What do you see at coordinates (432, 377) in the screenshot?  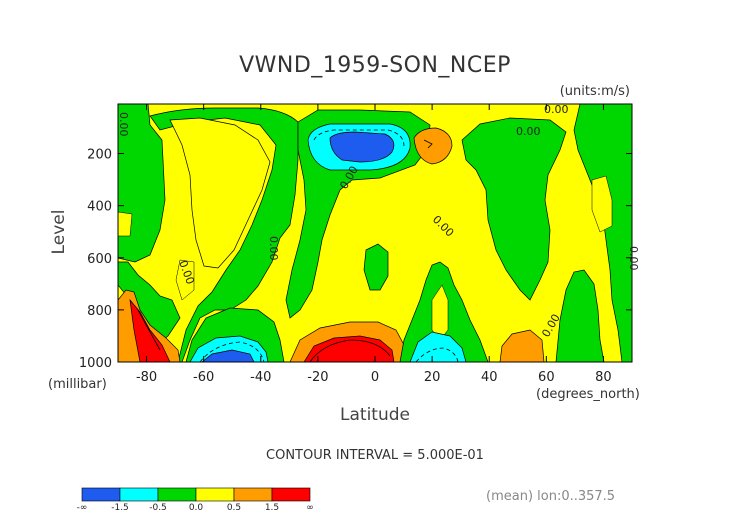 I see `x-tick-label: 20` at bounding box center [432, 377].